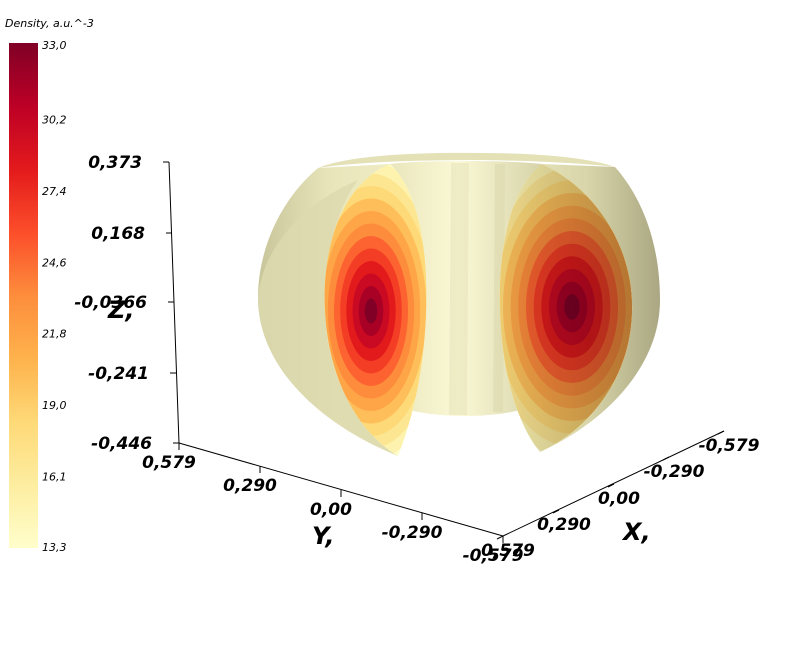 The width and height of the screenshot is (800, 650). I want to click on colorbar-tick-label: 30,2, so click(54, 119).